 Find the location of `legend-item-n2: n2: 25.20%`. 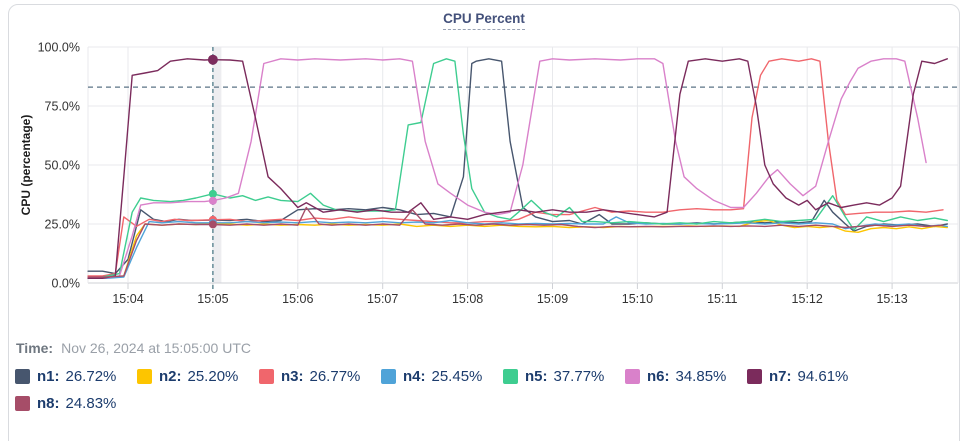

legend-item-n2: n2: 25.20% is located at coordinates (198, 376).